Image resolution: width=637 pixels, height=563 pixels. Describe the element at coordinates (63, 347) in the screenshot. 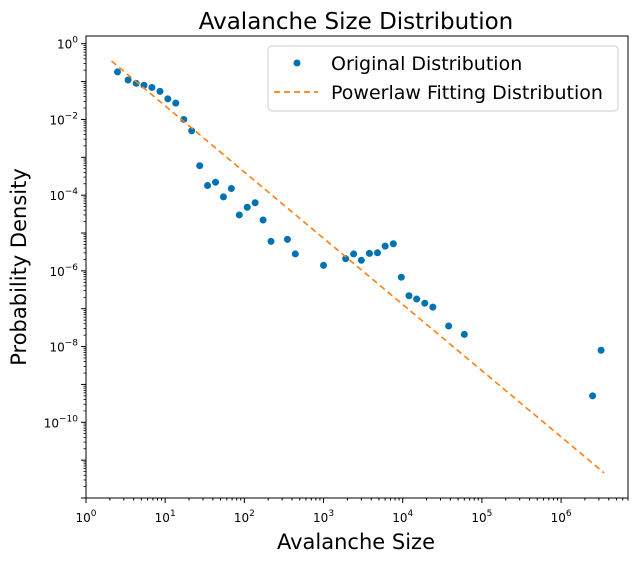

I see `y-tick-label: 10⁻⁸` at that location.